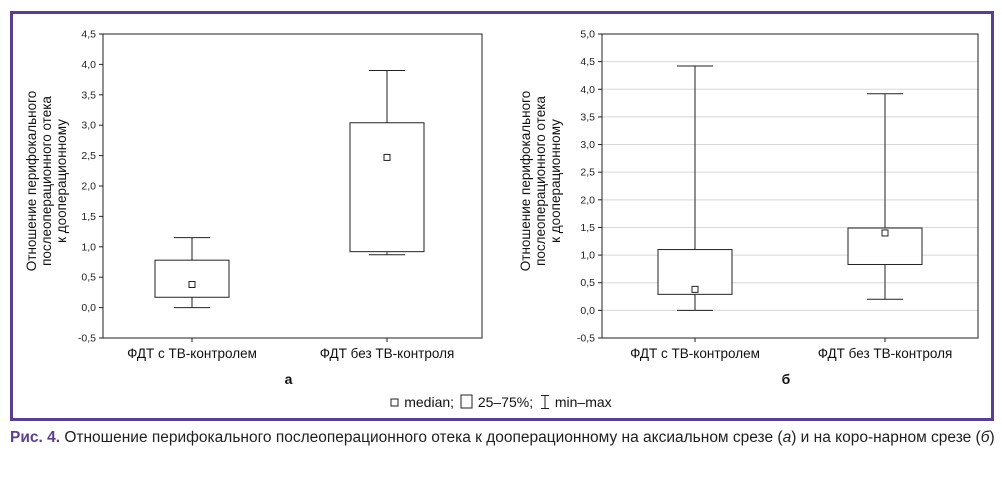 This screenshot has height=486, width=1002. Describe the element at coordinates (583, 402) in the screenshot. I see `legend-whisker-label: min–max` at that location.